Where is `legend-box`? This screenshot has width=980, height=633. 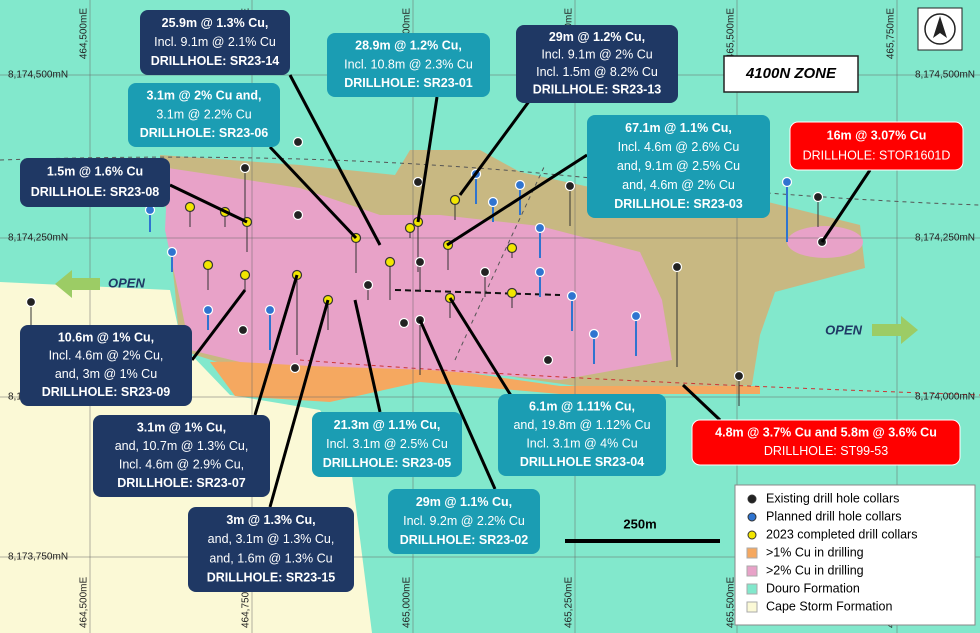
legend-box is located at coordinates (855, 555).